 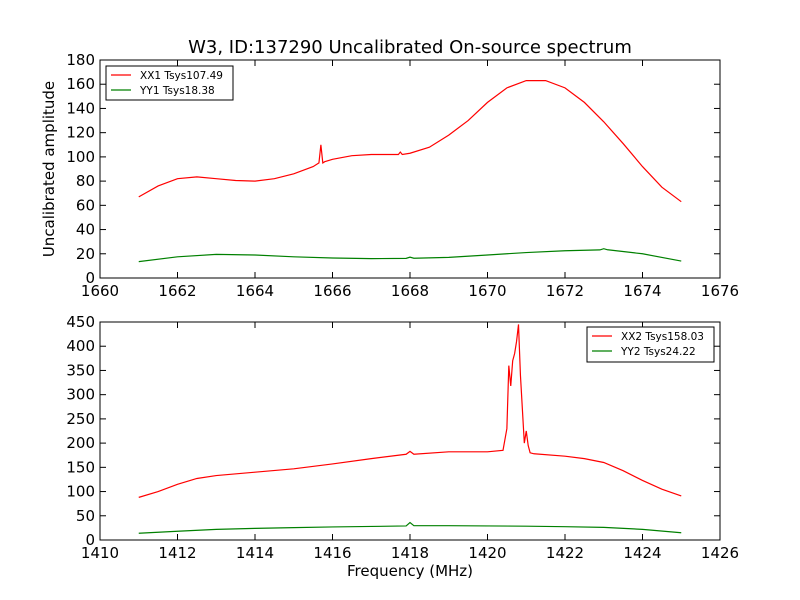 What do you see at coordinates (410, 553) in the screenshot?
I see `x-tick-label: 1418` at bounding box center [410, 553].